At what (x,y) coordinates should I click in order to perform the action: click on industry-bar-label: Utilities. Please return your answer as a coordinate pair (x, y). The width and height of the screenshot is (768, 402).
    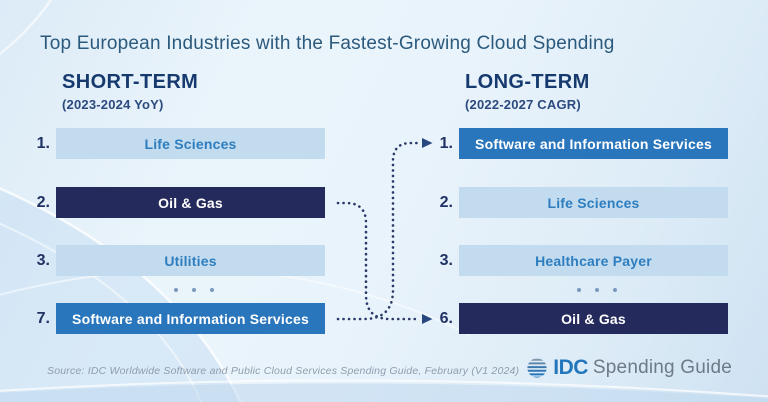
    Looking at the image, I should click on (190, 260).